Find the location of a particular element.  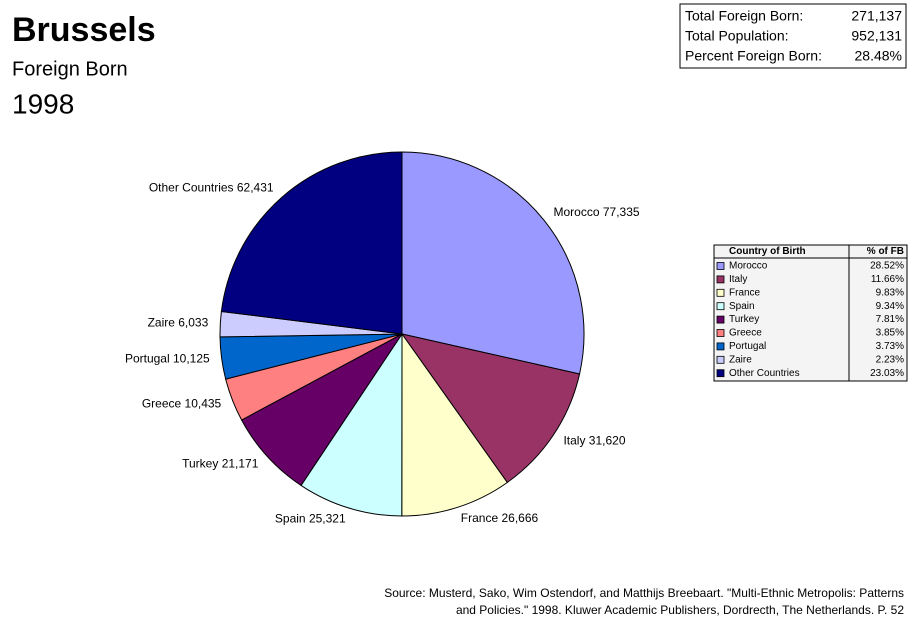

legend-label: Morocco is located at coordinates (748, 266).